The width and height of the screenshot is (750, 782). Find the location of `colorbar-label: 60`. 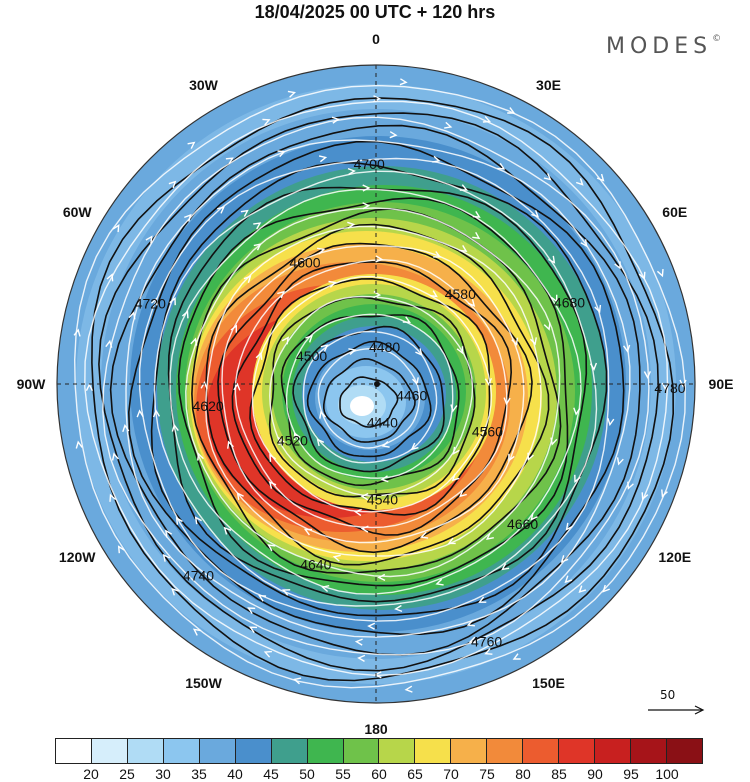

colorbar-label: 60 is located at coordinates (379, 774).